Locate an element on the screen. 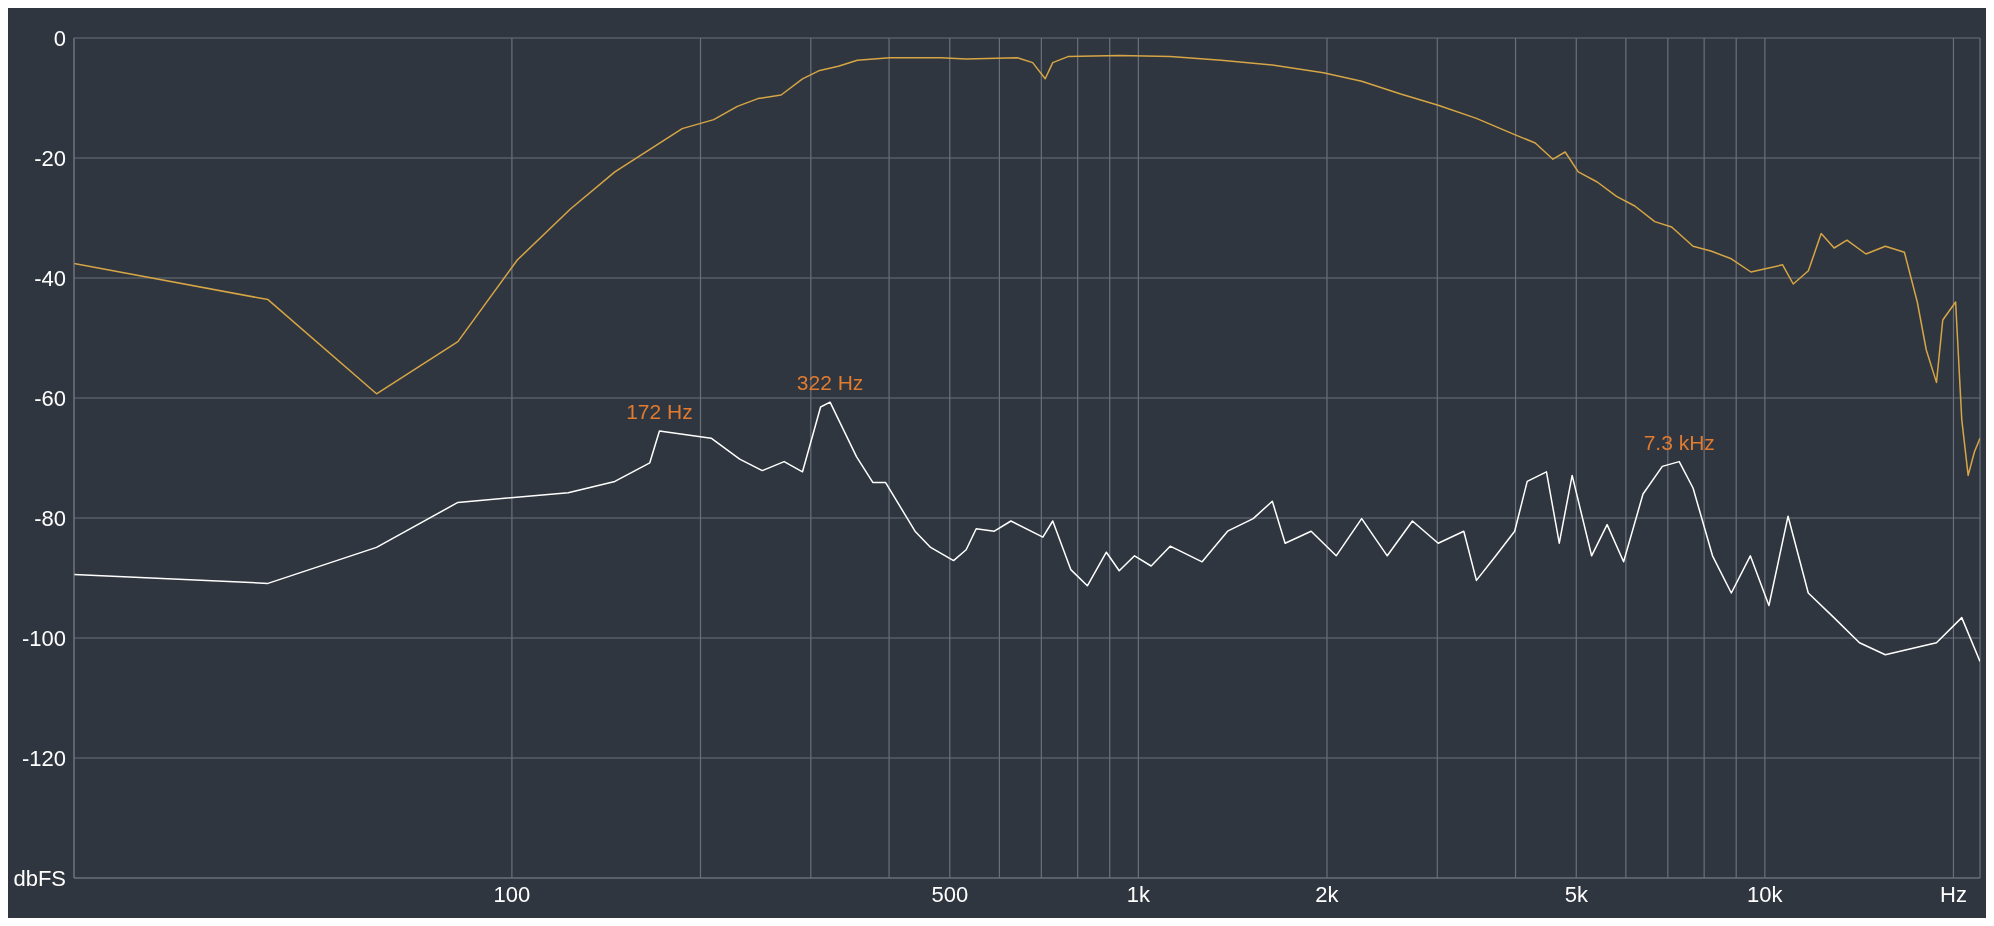 This screenshot has height=926, width=1994. x-tick-label: 100 is located at coordinates (512, 894).